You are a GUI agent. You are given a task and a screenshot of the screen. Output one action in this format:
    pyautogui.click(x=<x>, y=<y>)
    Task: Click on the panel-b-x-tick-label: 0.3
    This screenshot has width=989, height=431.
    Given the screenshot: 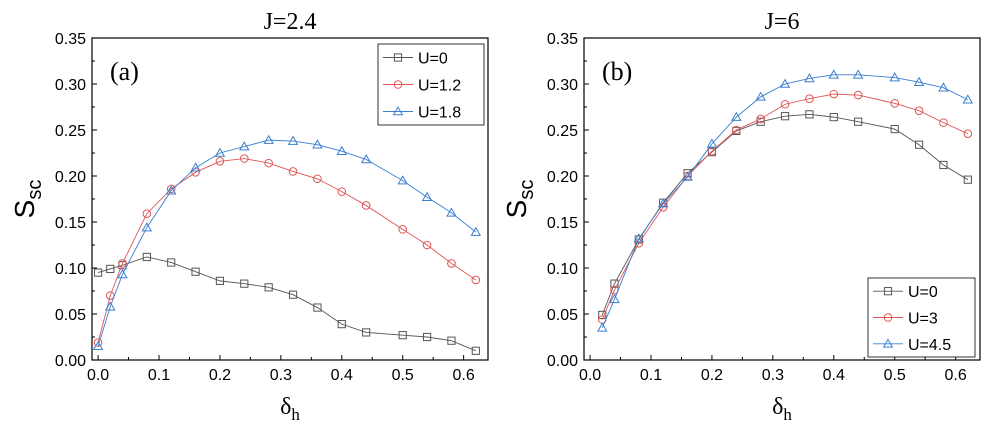 What is the action you would take?
    pyautogui.click(x=773, y=375)
    